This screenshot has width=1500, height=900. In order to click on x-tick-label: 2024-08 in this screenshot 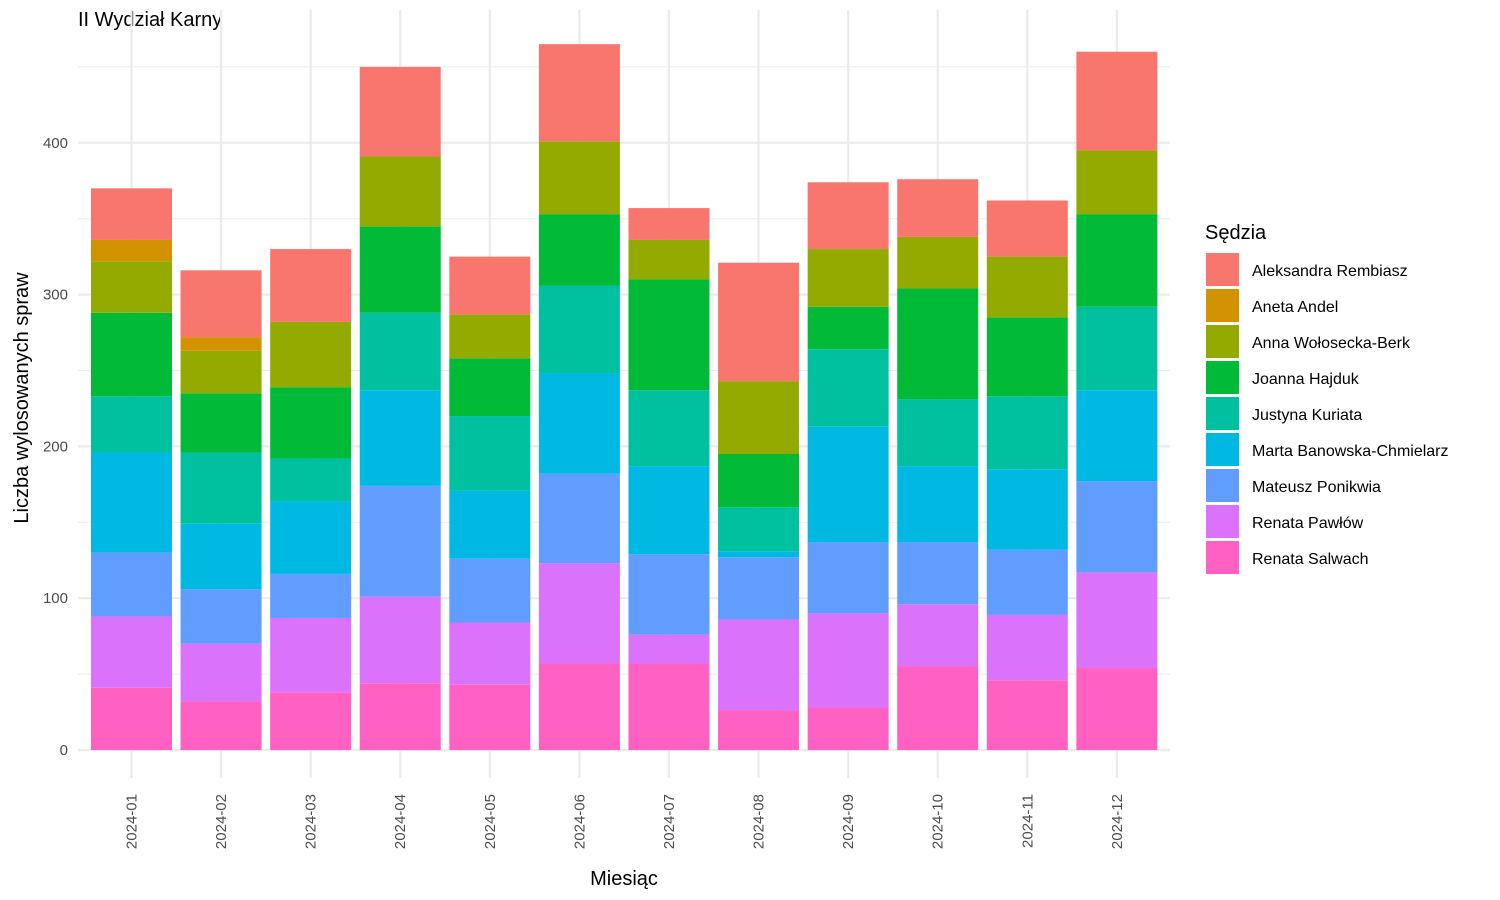, I will do `click(759, 821)`.